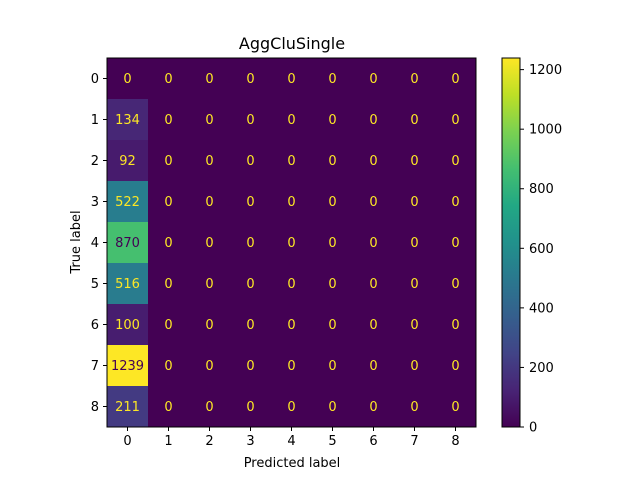  Describe the element at coordinates (95, 407) in the screenshot. I see `y-tick-label: 8` at that location.